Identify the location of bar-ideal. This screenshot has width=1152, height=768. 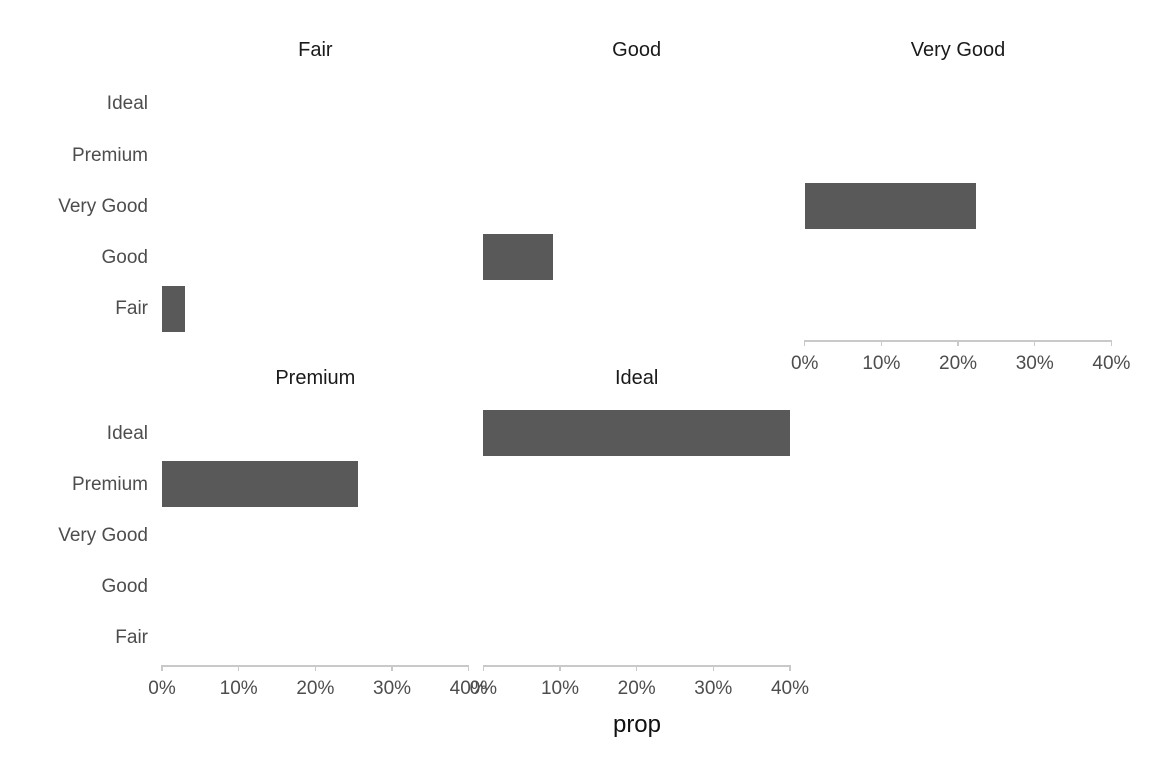
(636, 432).